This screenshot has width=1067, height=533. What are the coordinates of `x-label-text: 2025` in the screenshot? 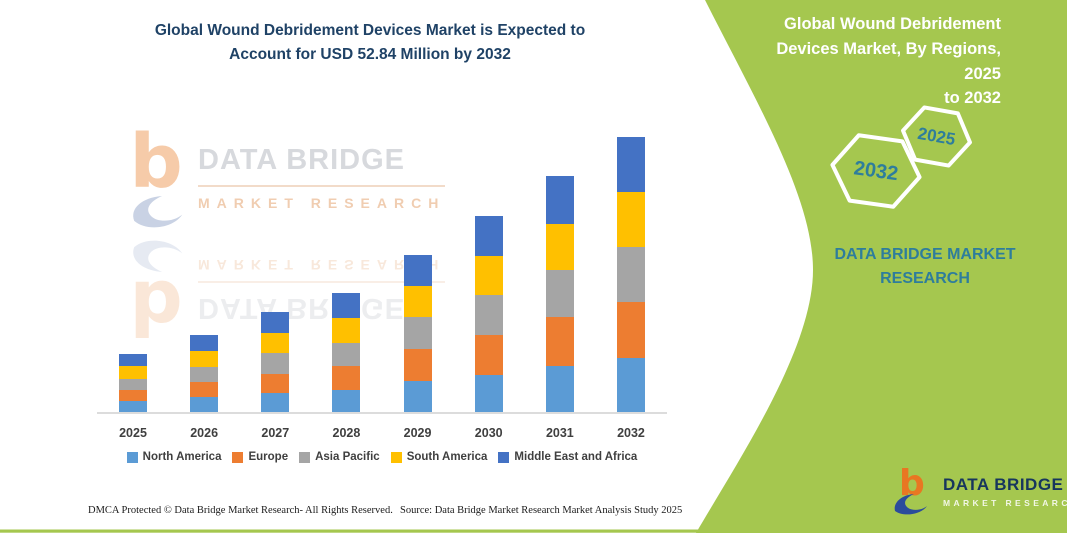 It's located at (133, 433).